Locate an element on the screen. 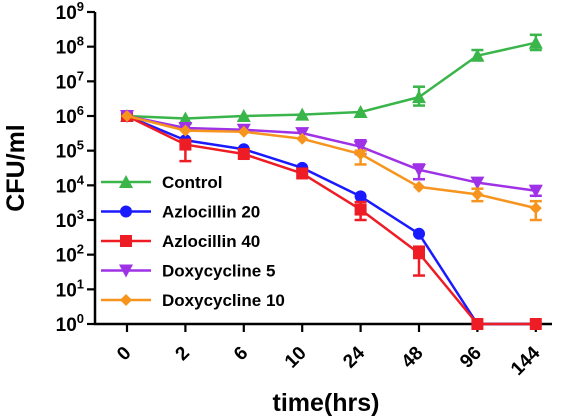  x-axis-title: time(hrs) is located at coordinates (326, 403).